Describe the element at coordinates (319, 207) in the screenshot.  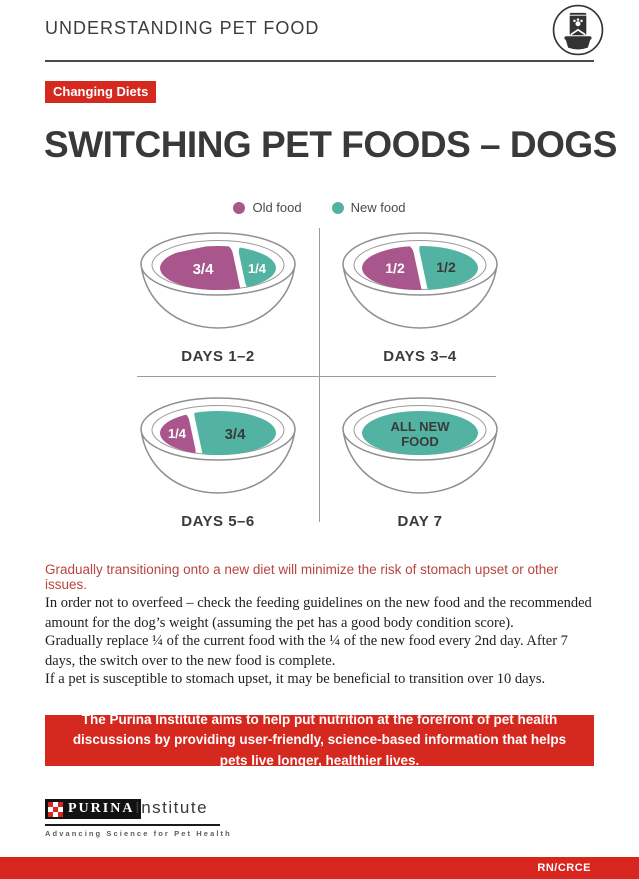
I see `legend: Old food New food` at that location.